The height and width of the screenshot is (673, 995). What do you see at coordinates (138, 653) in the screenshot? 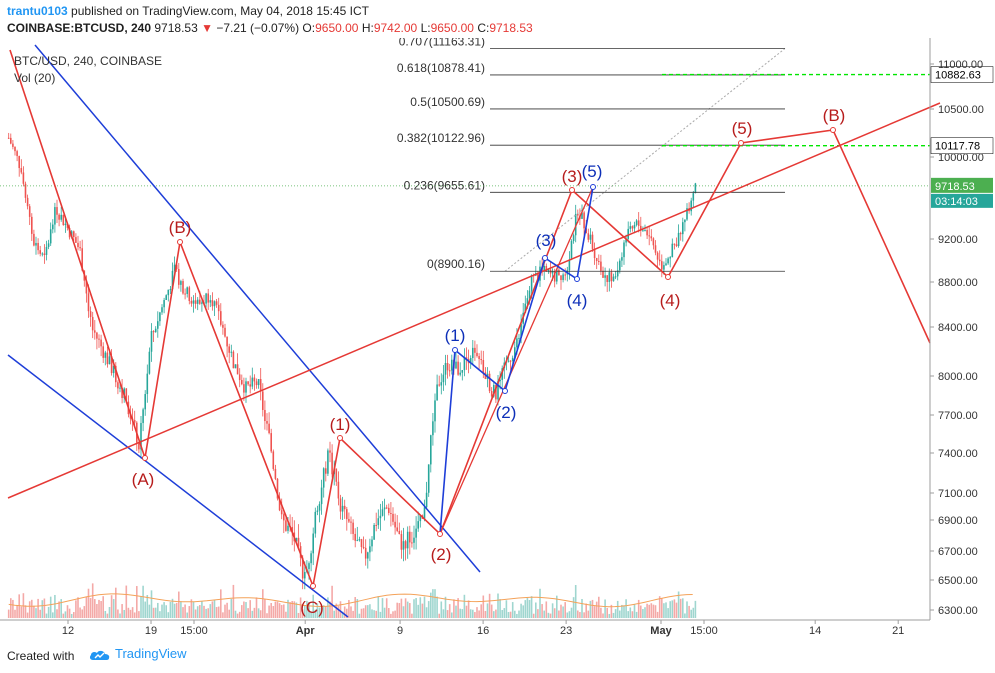
I see `tradingview-logo: TradingView` at bounding box center [138, 653].